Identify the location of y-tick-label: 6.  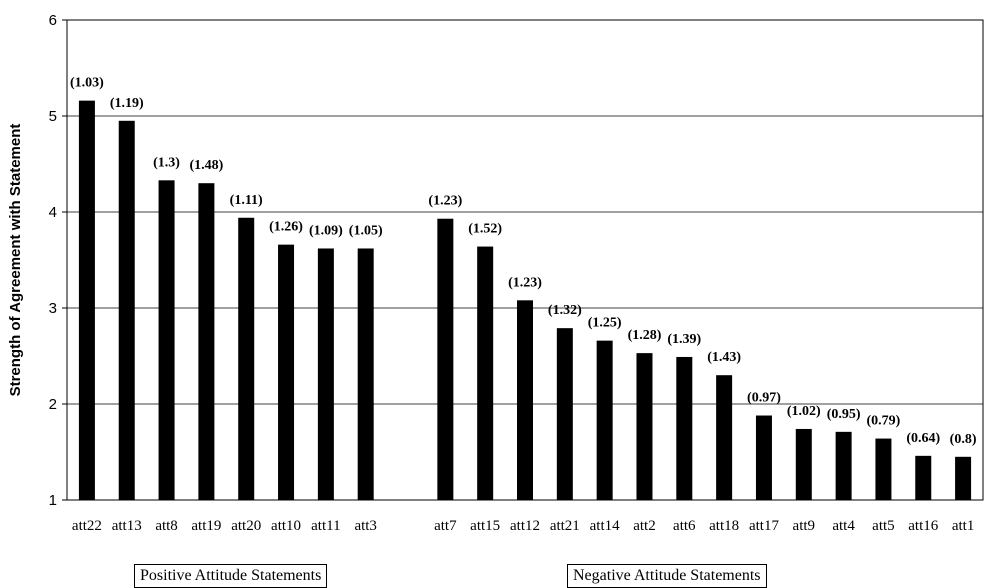
(53, 20).